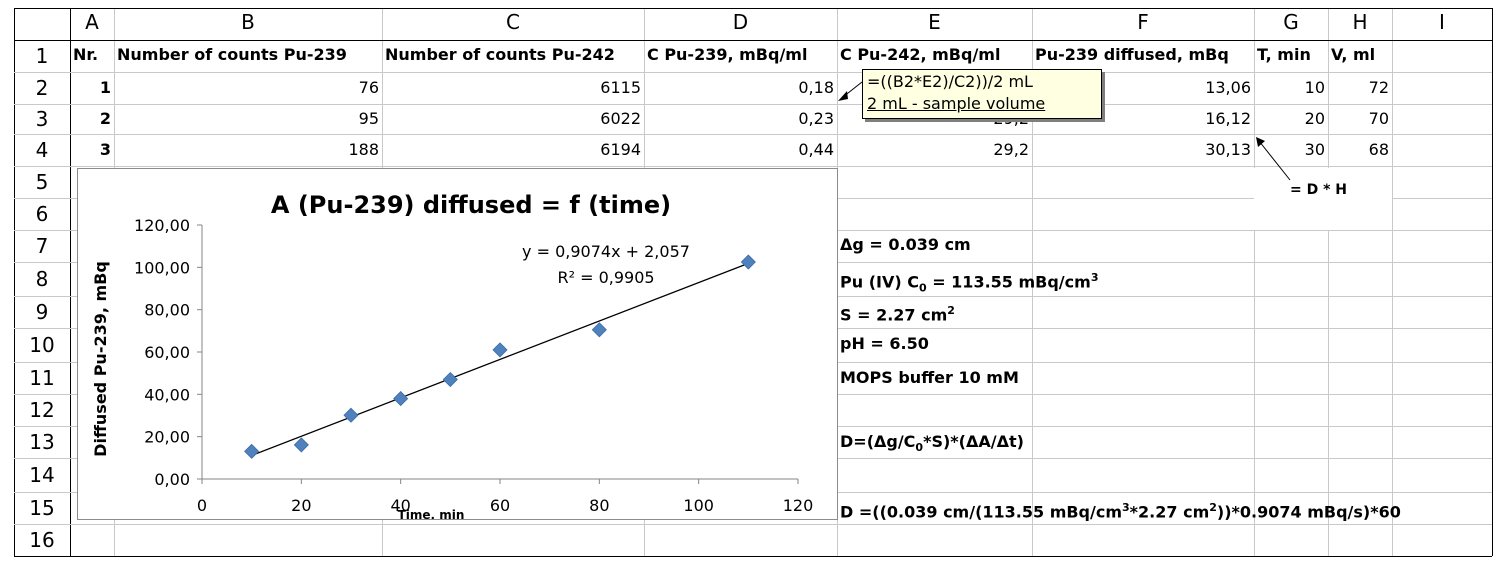  What do you see at coordinates (816, 118) in the screenshot?
I see `cell-d3: 0,23` at bounding box center [816, 118].